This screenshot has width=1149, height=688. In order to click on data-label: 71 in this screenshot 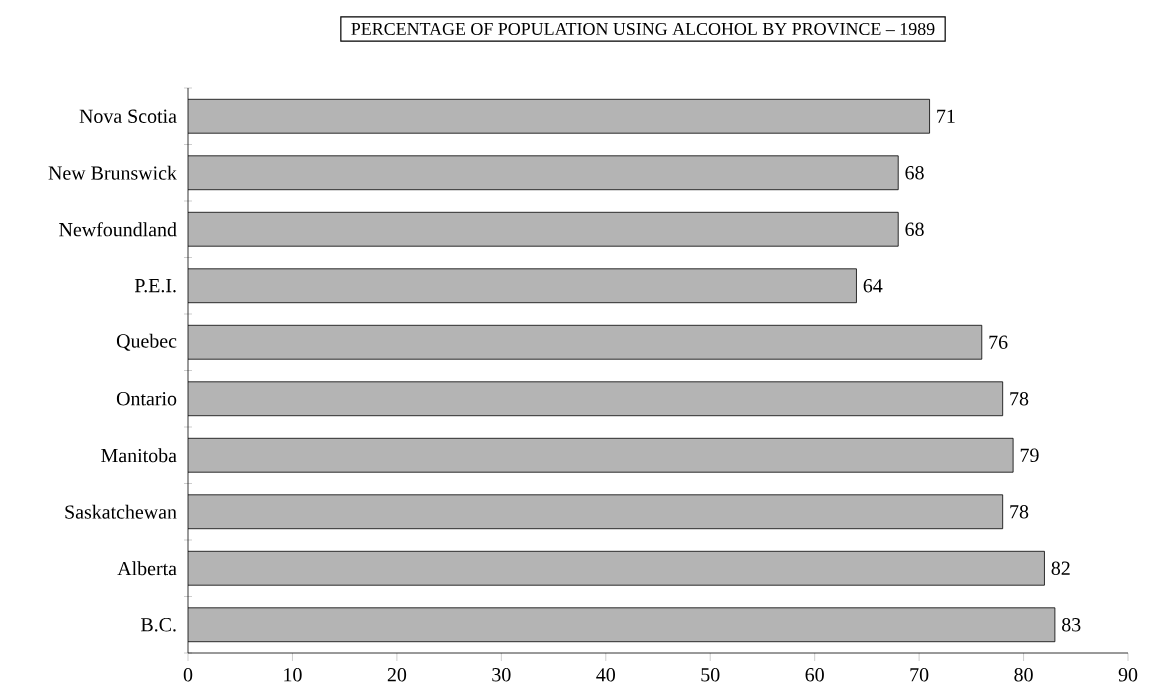, I will do `click(946, 116)`.